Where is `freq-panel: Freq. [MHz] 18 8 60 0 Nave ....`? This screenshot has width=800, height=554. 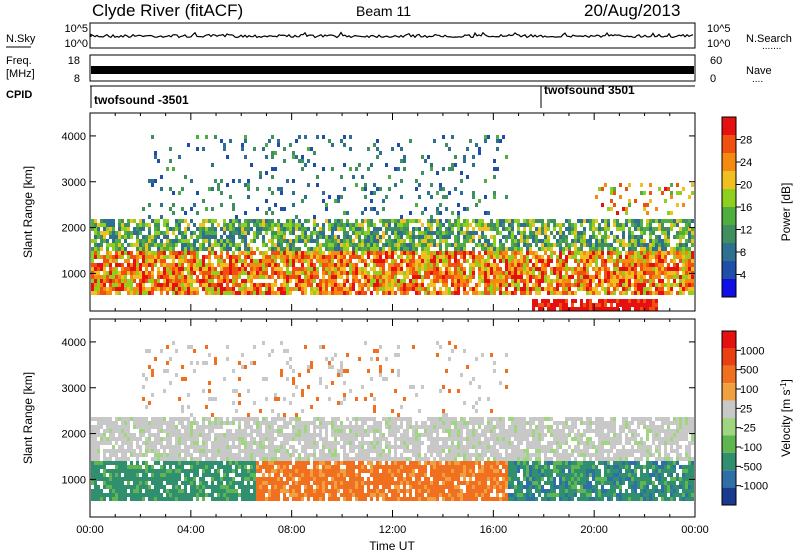
freq-panel: Freq. [MHz] 18 8 60 0 Nave .... is located at coordinates (389, 69).